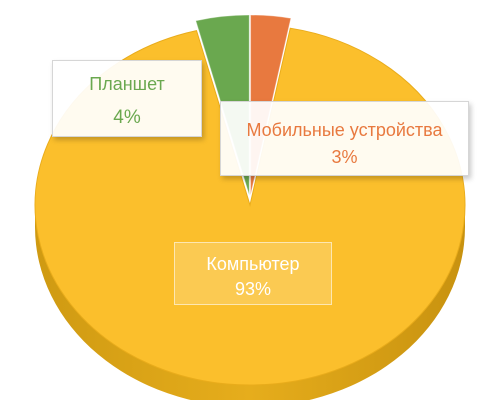 This screenshot has height=400, width=500. What do you see at coordinates (127, 84) in the screenshot?
I see `tablet-label-name: Планшет` at bounding box center [127, 84].